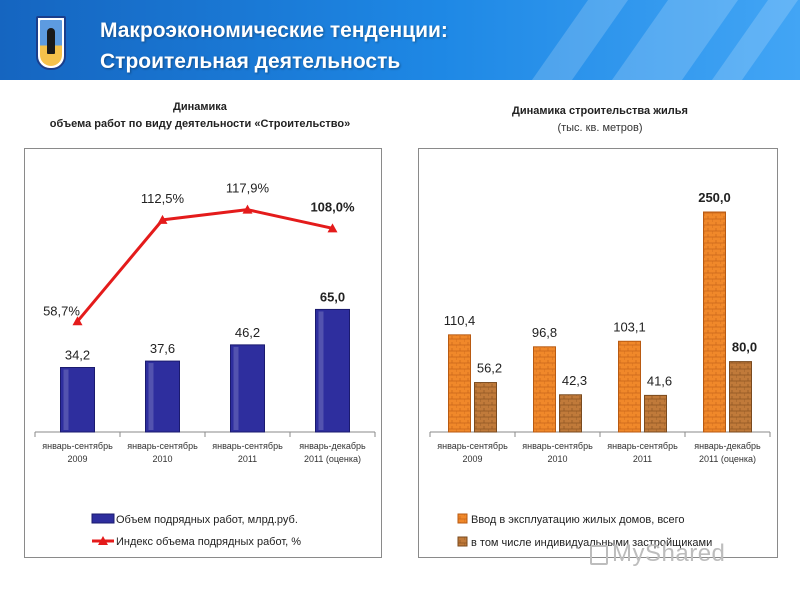  I want to click on chart-2-bar-label: 41,6, so click(659, 380).